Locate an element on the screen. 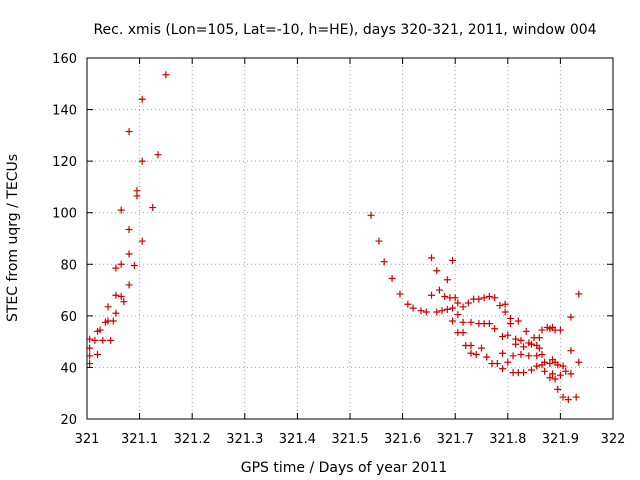 The width and height of the screenshot is (640, 480). x-tick-label: 321.8 is located at coordinates (507, 439).